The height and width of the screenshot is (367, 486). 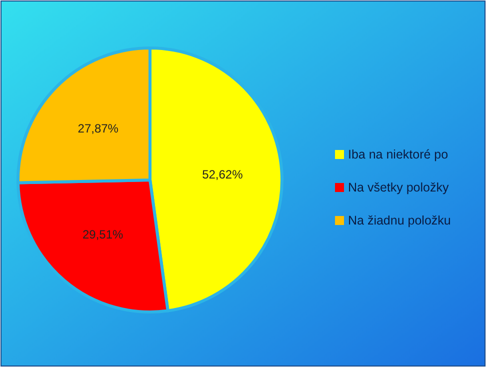 What do you see at coordinates (399, 220) in the screenshot?
I see `legend-label: Na žiadnu položku` at bounding box center [399, 220].